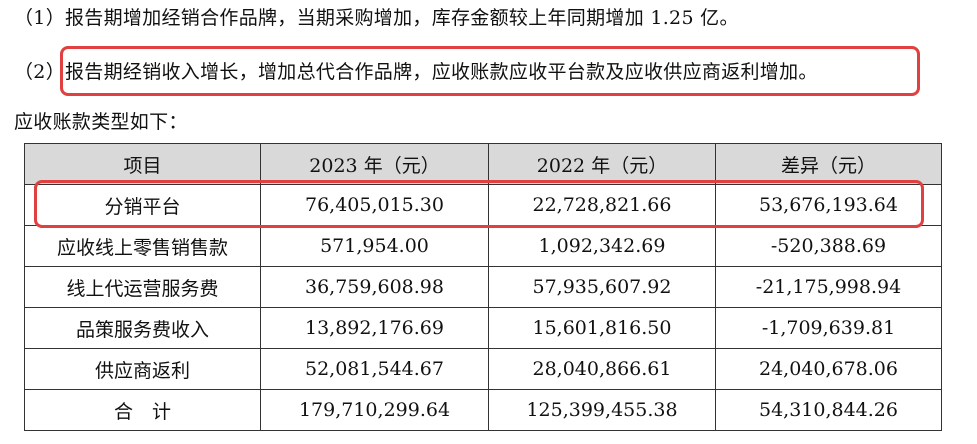 The width and height of the screenshot is (977, 444). I want to click on table-intro-text: 应收账款类型如下：, so click(101, 122).